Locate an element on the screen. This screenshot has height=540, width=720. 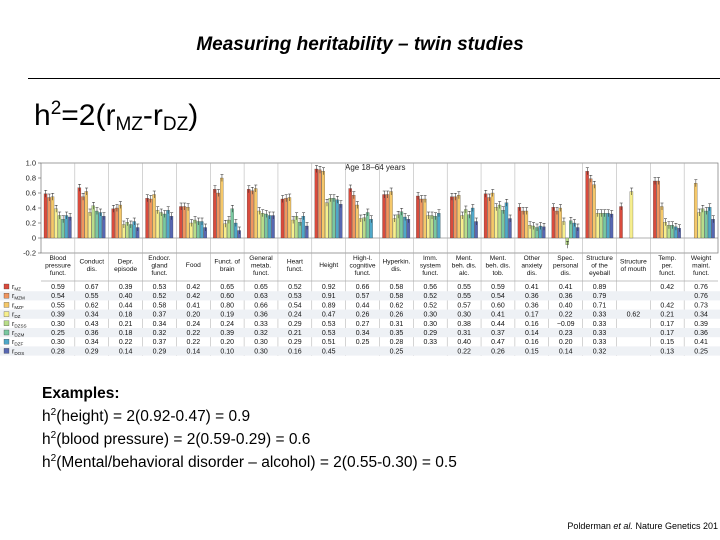
table-cell: 0.24 is located at coordinates (227, 324).